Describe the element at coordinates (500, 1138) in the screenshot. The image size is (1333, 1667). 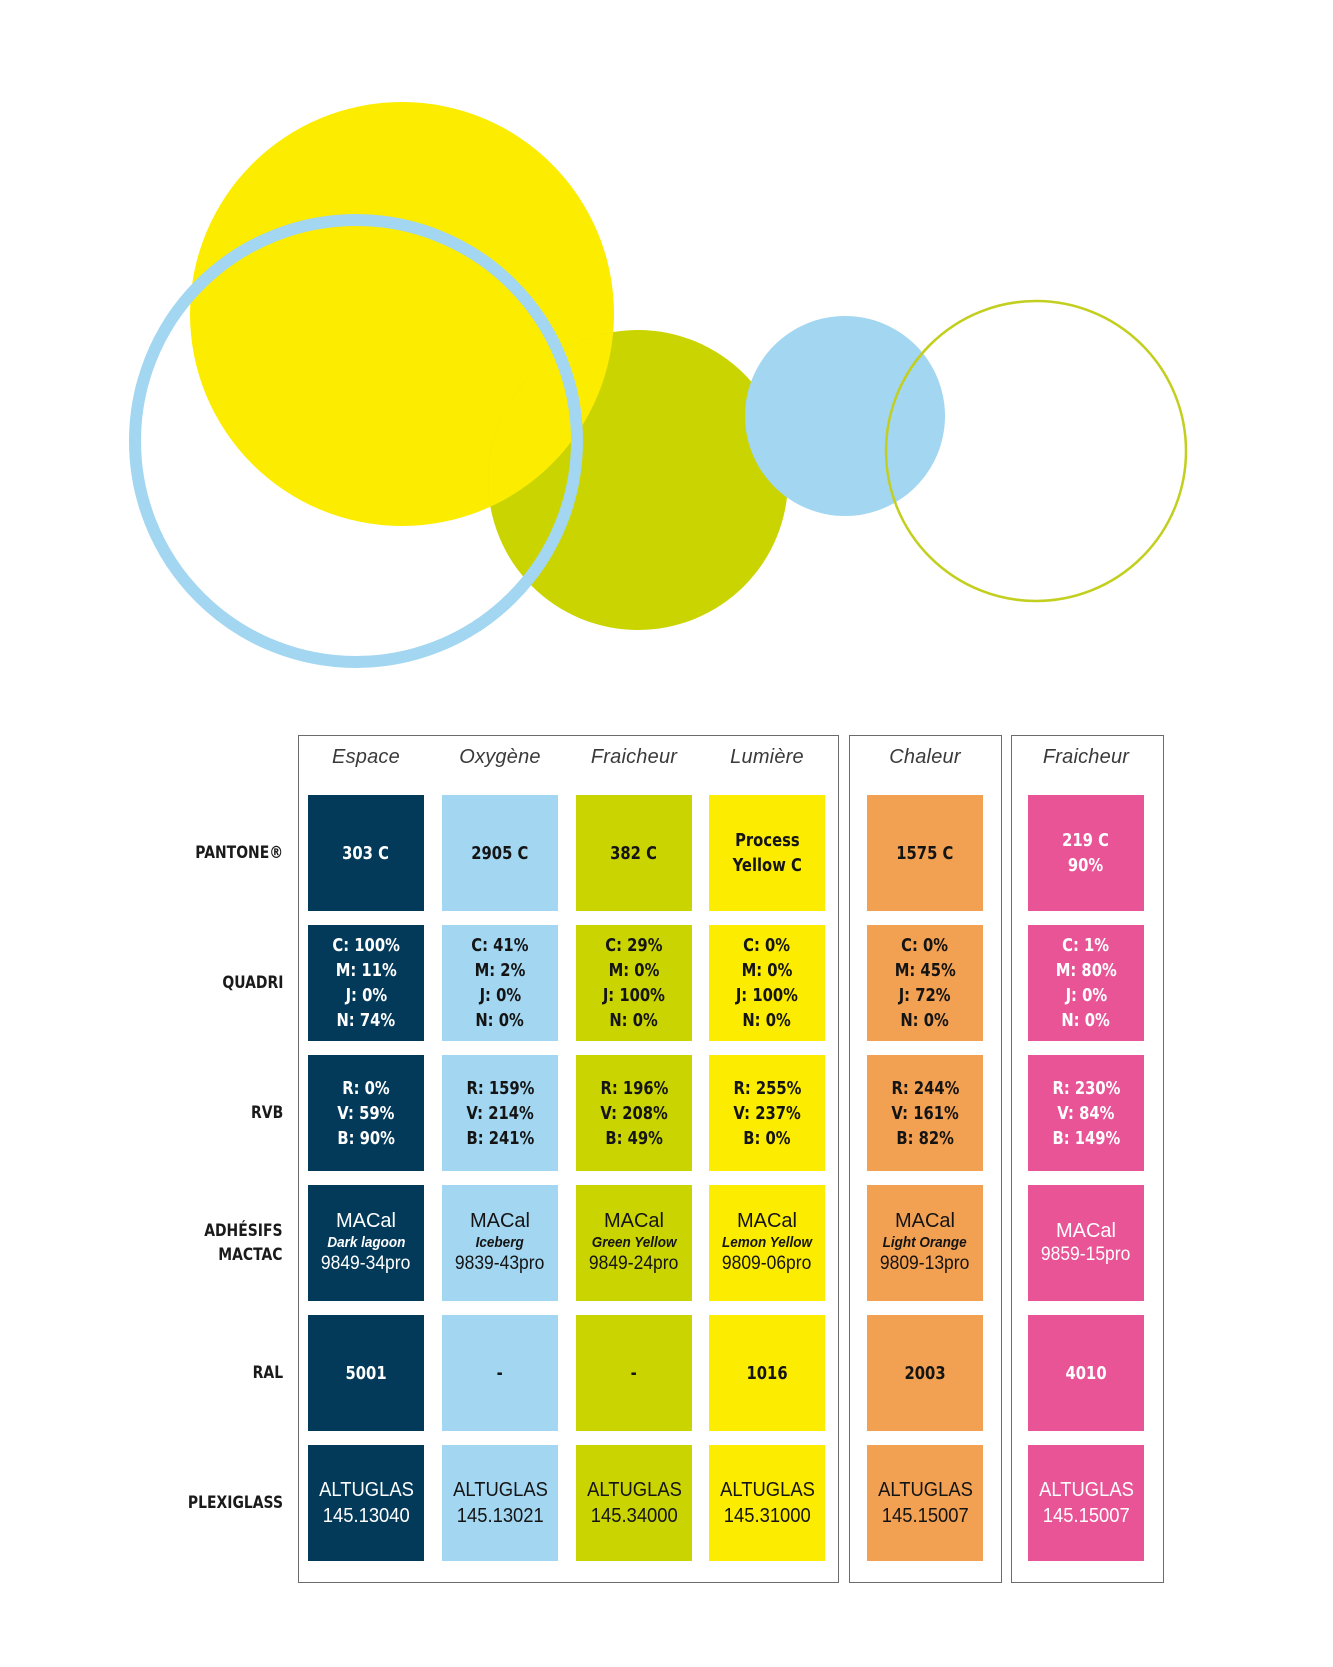
I see `rvb-value: B: 241%` at that location.